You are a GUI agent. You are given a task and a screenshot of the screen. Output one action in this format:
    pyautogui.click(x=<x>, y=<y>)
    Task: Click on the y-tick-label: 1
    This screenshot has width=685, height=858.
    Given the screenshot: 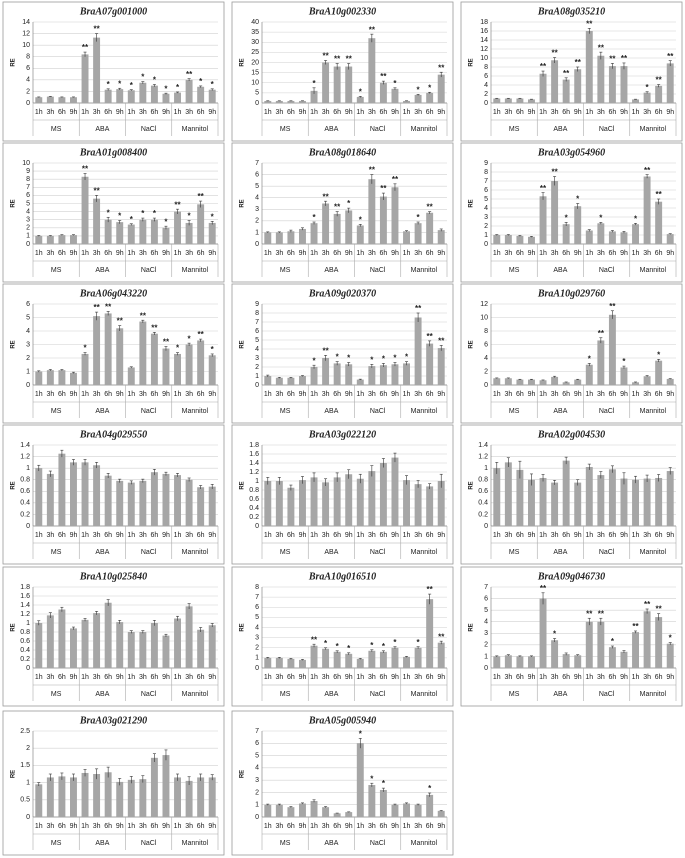 What is the action you would take?
    pyautogui.click(x=486, y=656)
    